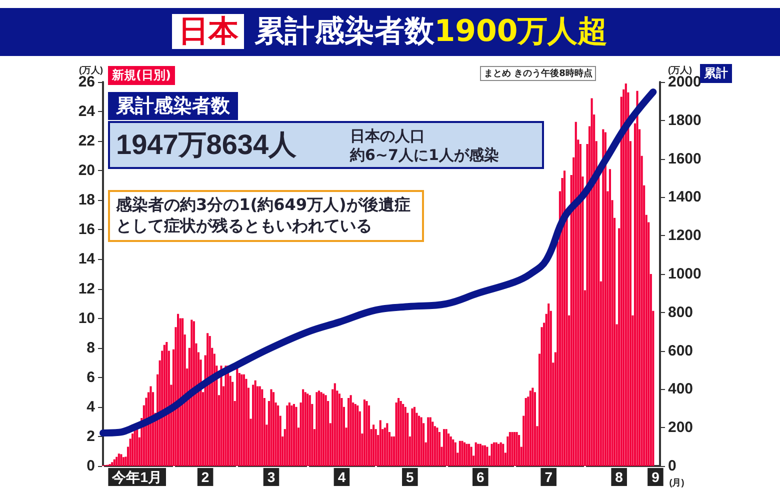 This screenshot has width=780, height=504. Describe the element at coordinates (681, 312) in the screenshot. I see `y2-tick-label: 800` at that location.